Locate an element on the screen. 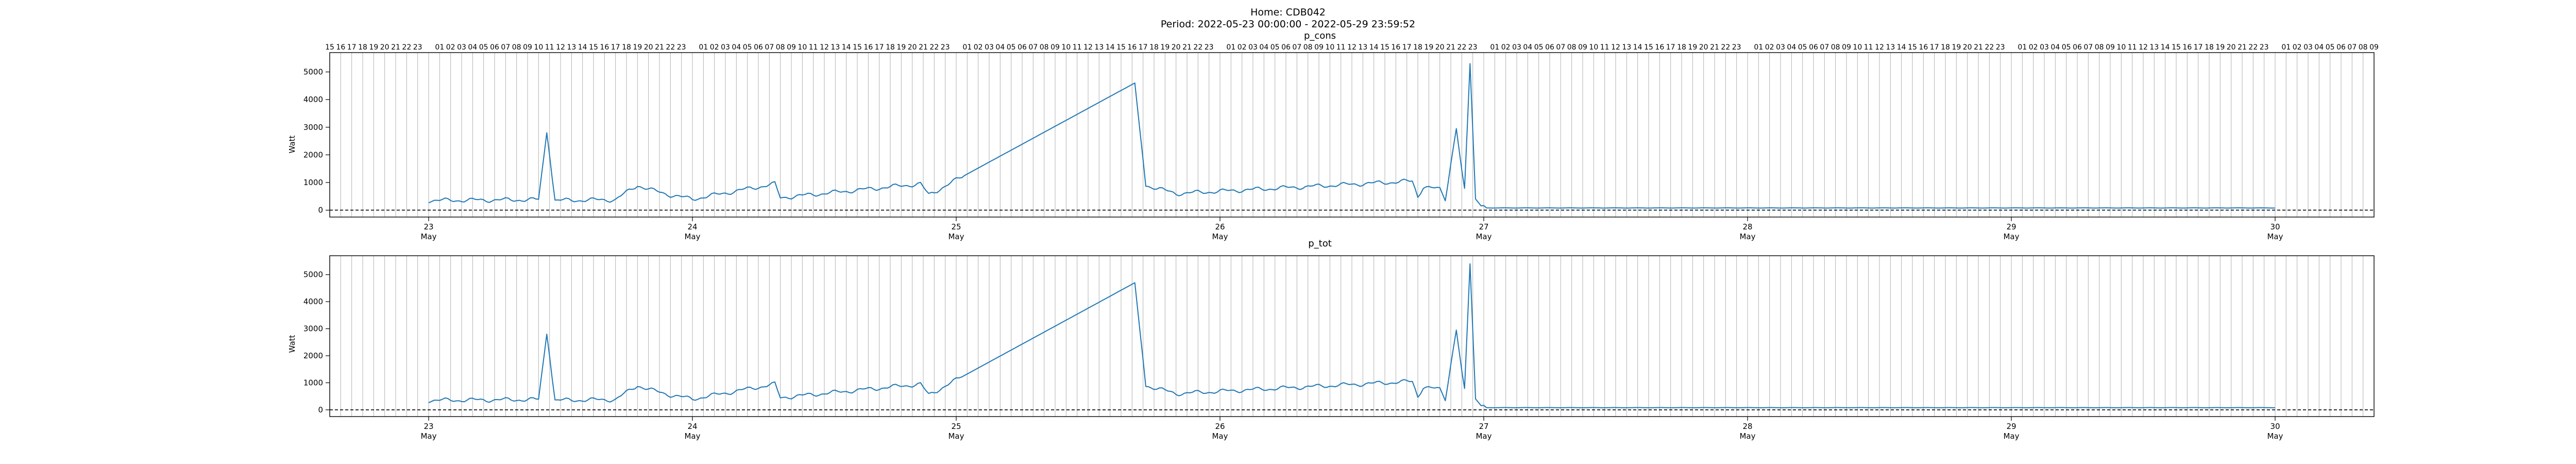  p-cons-hour-tick-label: 03 is located at coordinates (725, 47).